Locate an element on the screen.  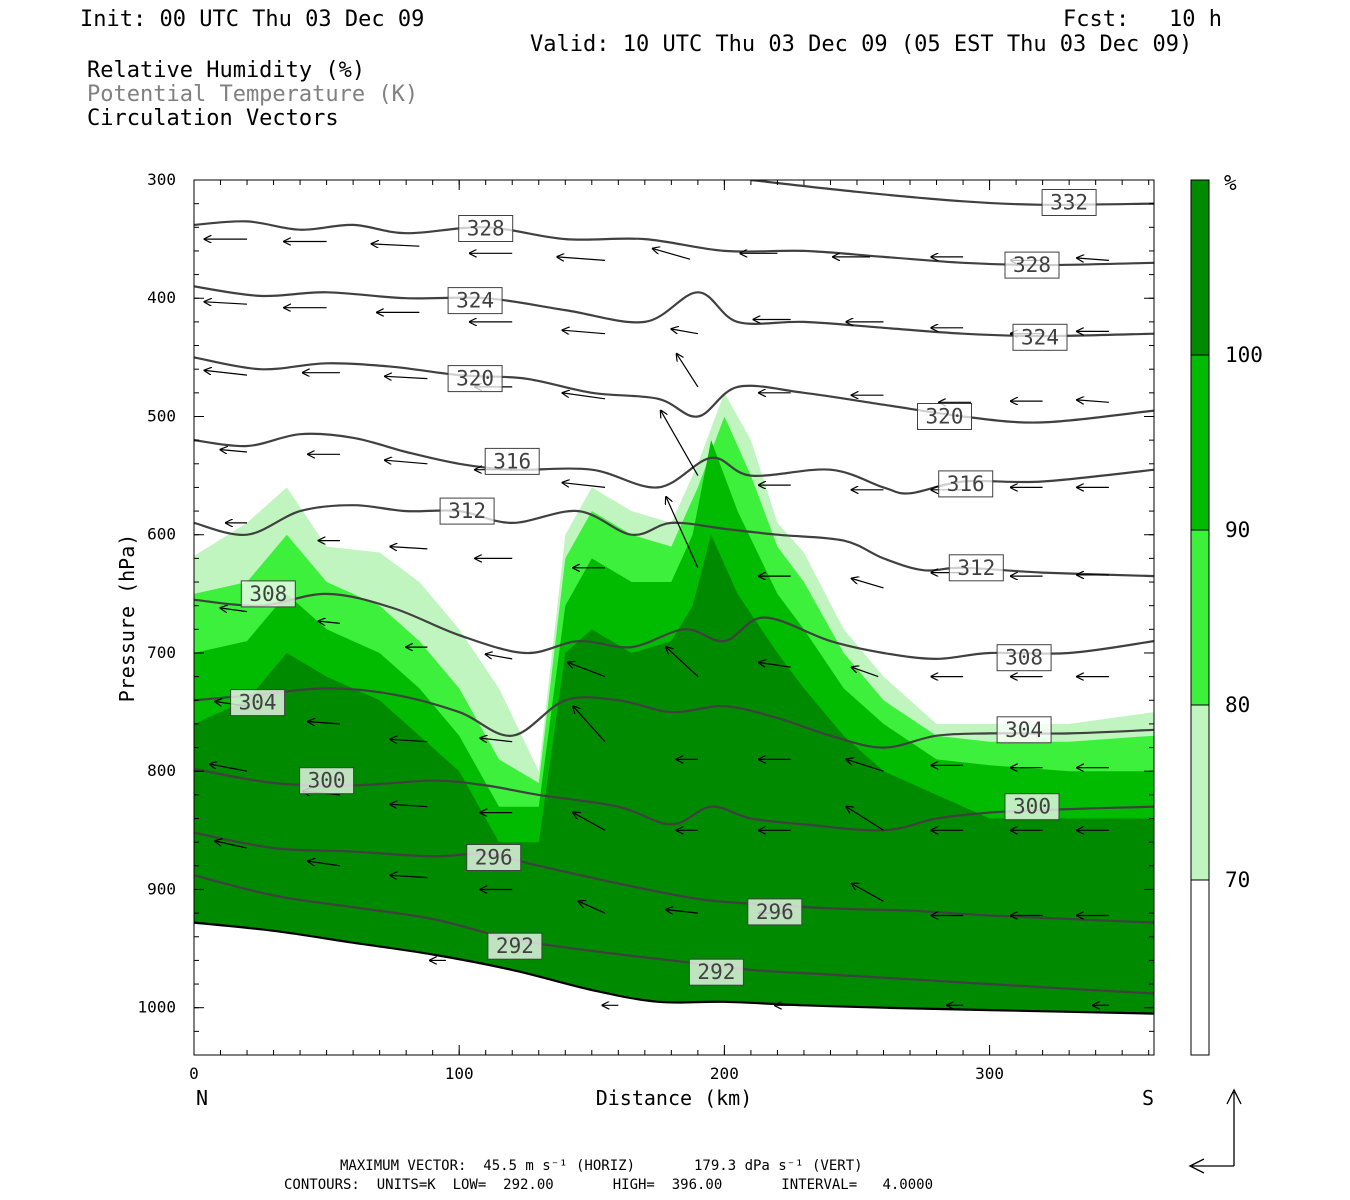
legend-relative-humidity: Relative Humidity (%) is located at coordinates (226, 70).